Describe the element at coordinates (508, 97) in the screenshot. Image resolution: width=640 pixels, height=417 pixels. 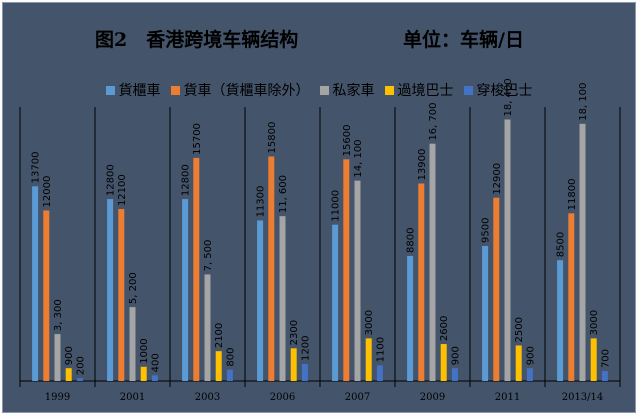
I see `bar-label: 18, 400` at that location.